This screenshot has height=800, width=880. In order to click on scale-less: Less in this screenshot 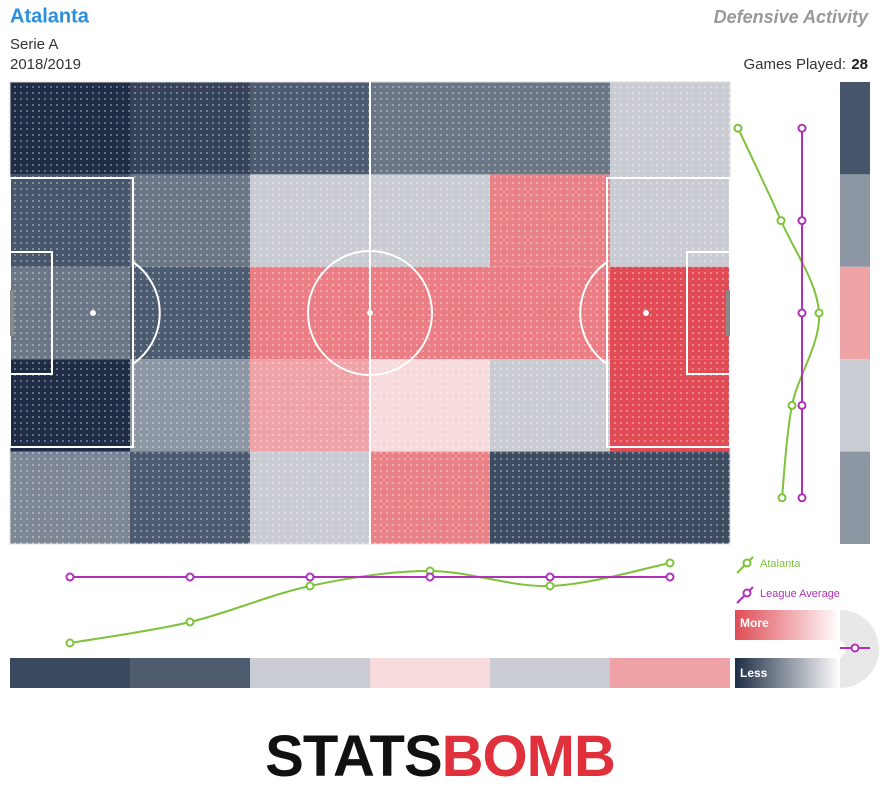, I will do `click(754, 673)`.